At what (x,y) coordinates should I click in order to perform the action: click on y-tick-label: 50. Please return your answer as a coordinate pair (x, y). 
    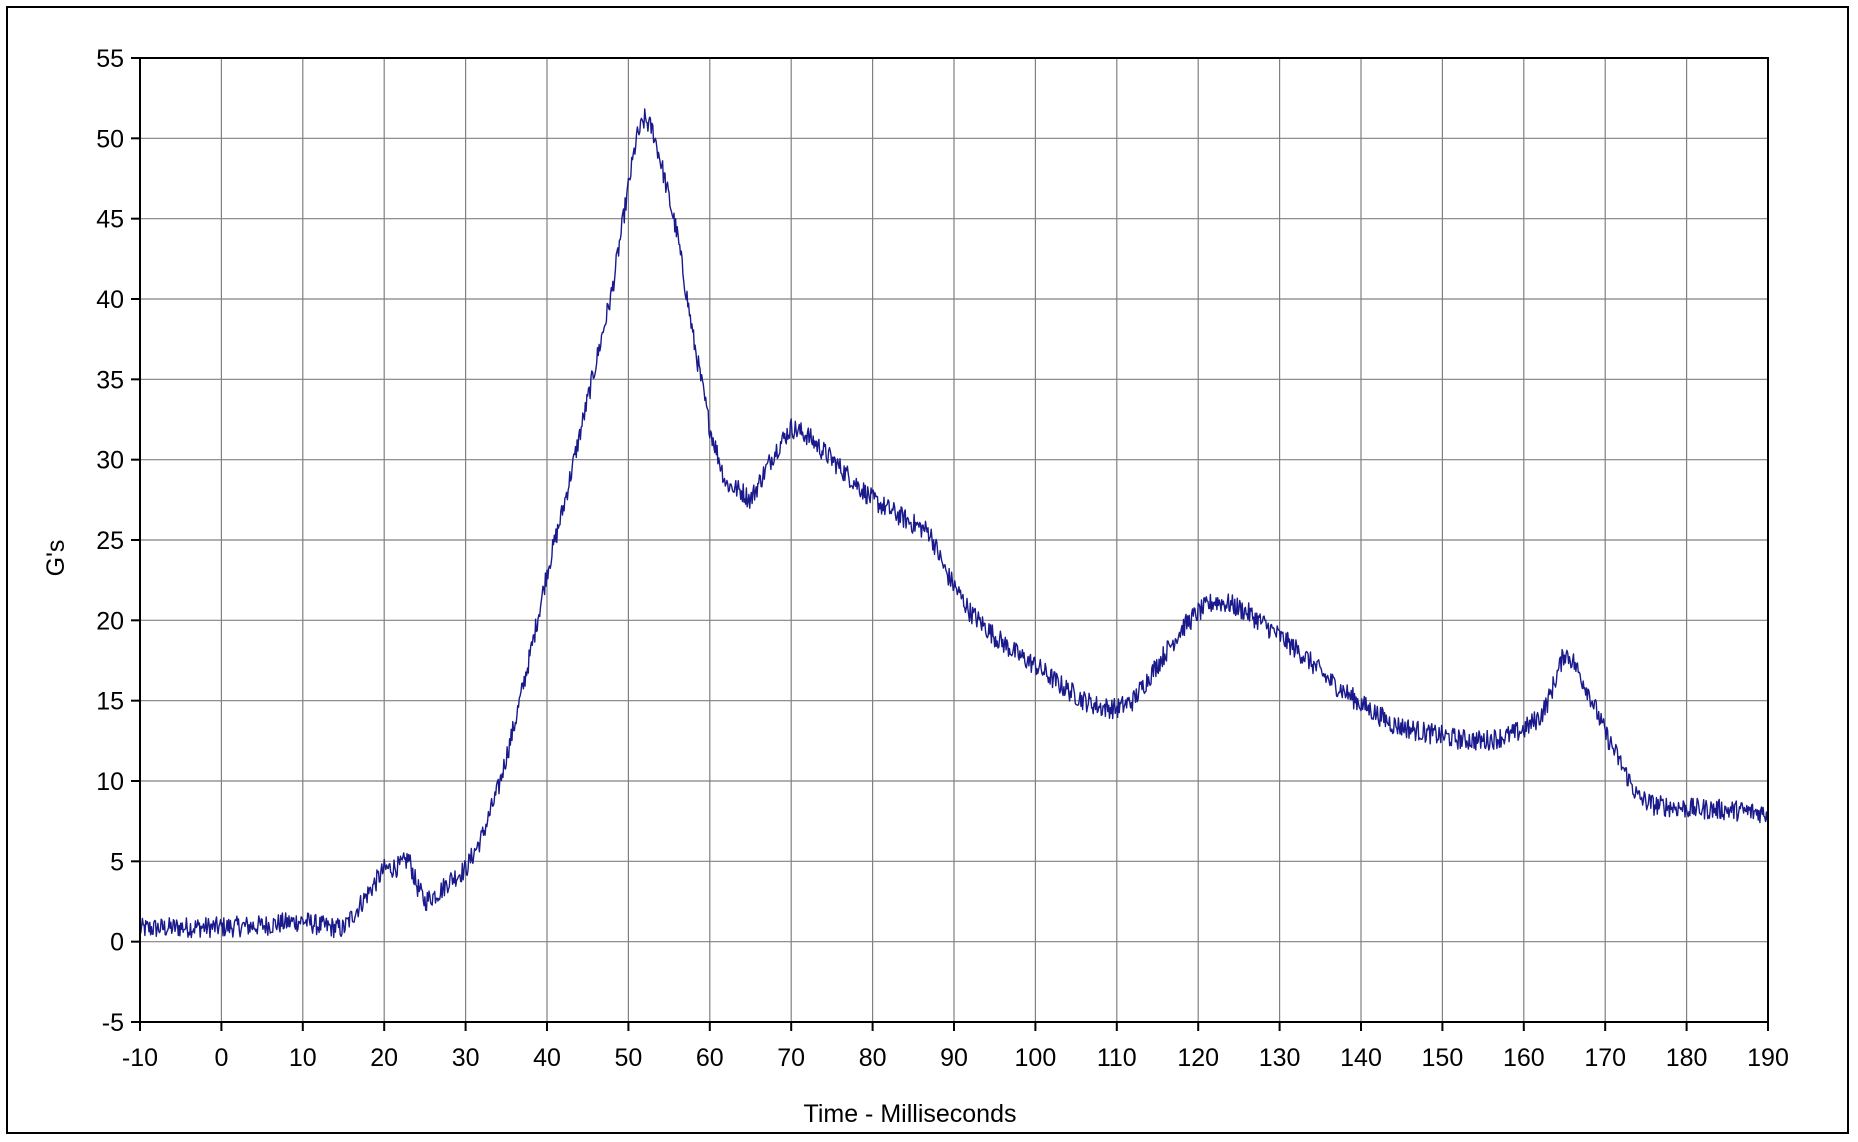
    Looking at the image, I should click on (110, 139).